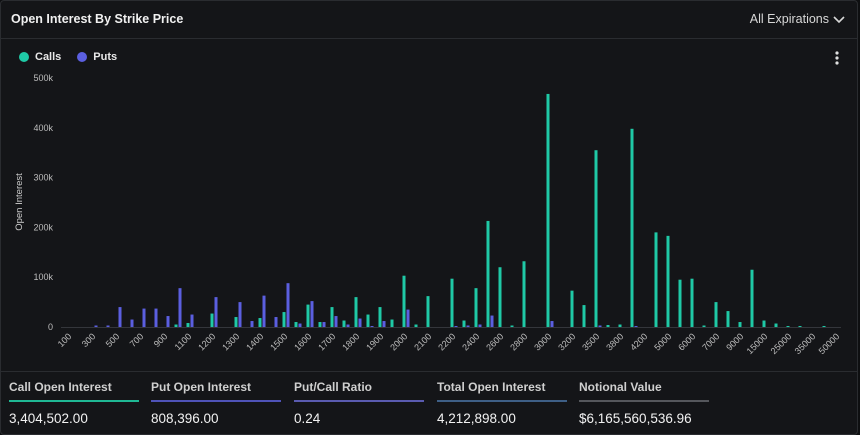 The width and height of the screenshot is (860, 435). What do you see at coordinates (307, 418) in the screenshot?
I see `stat-value: 0.24` at bounding box center [307, 418].